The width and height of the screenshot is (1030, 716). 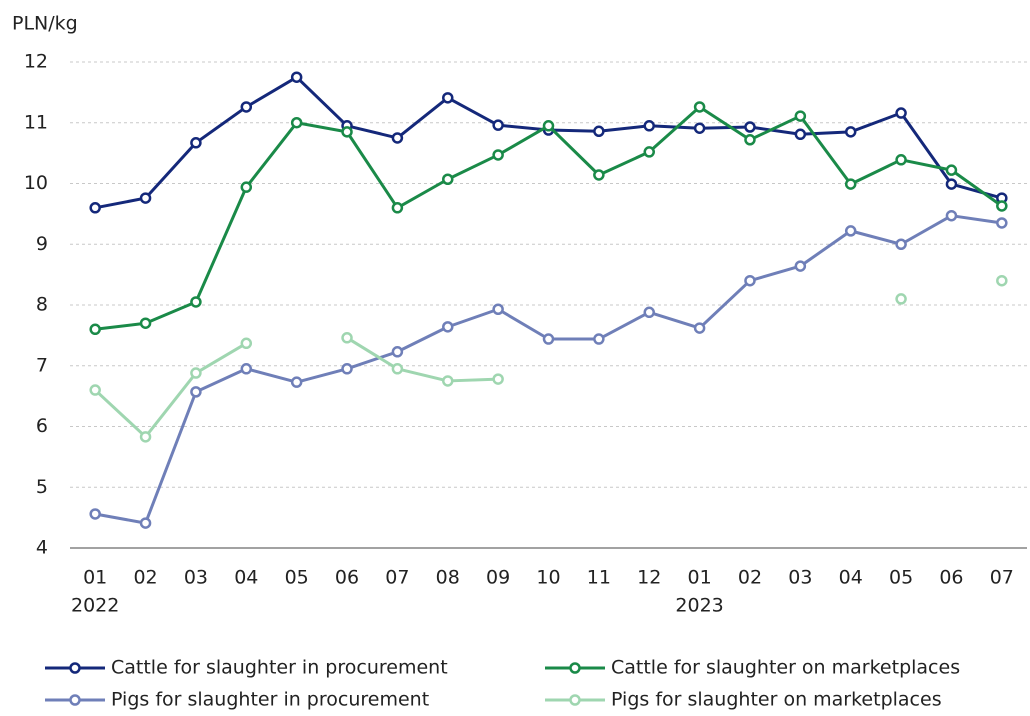 What do you see at coordinates (649, 578) in the screenshot?
I see `x-tick-label: 12` at bounding box center [649, 578].